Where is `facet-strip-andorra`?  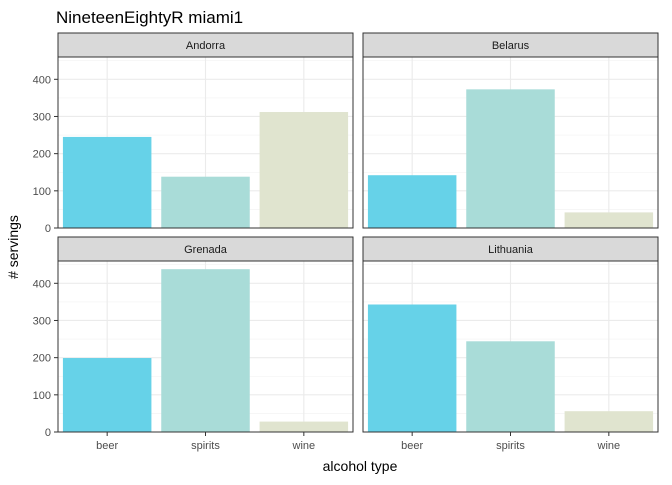 facet-strip-andorra is located at coordinates (205, 45).